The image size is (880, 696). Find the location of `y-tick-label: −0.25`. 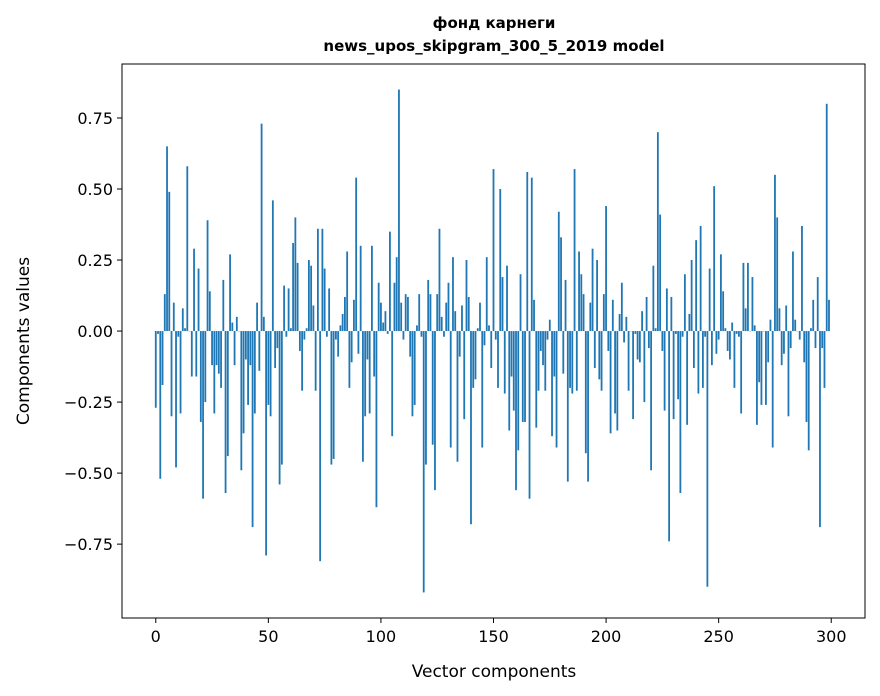

y-tick-label: −0.25 is located at coordinates (88, 402).